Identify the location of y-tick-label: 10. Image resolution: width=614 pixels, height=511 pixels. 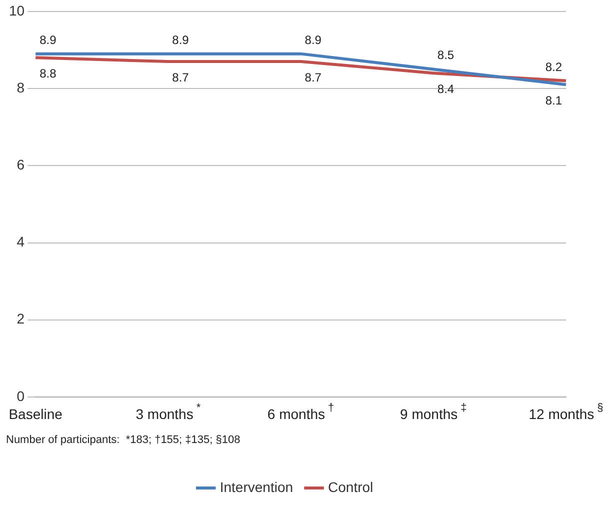
(16, 10).